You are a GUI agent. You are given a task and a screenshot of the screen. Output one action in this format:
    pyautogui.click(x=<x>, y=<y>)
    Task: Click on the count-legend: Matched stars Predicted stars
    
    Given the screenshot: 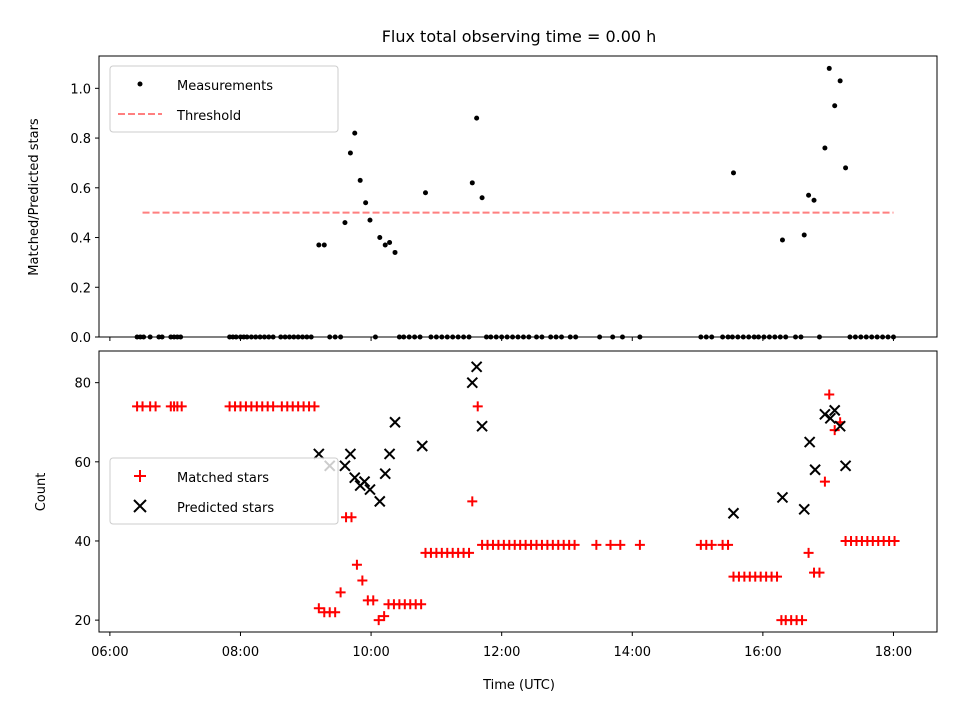 What is the action you would take?
    pyautogui.click(x=224, y=491)
    